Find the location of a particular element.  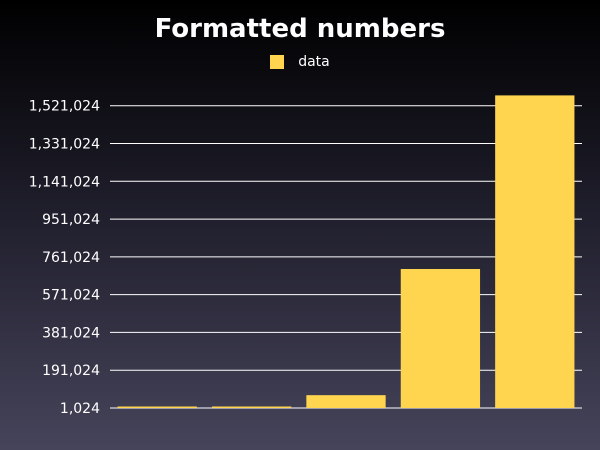

chart-title: Formatted numbers is located at coordinates (300, 29).